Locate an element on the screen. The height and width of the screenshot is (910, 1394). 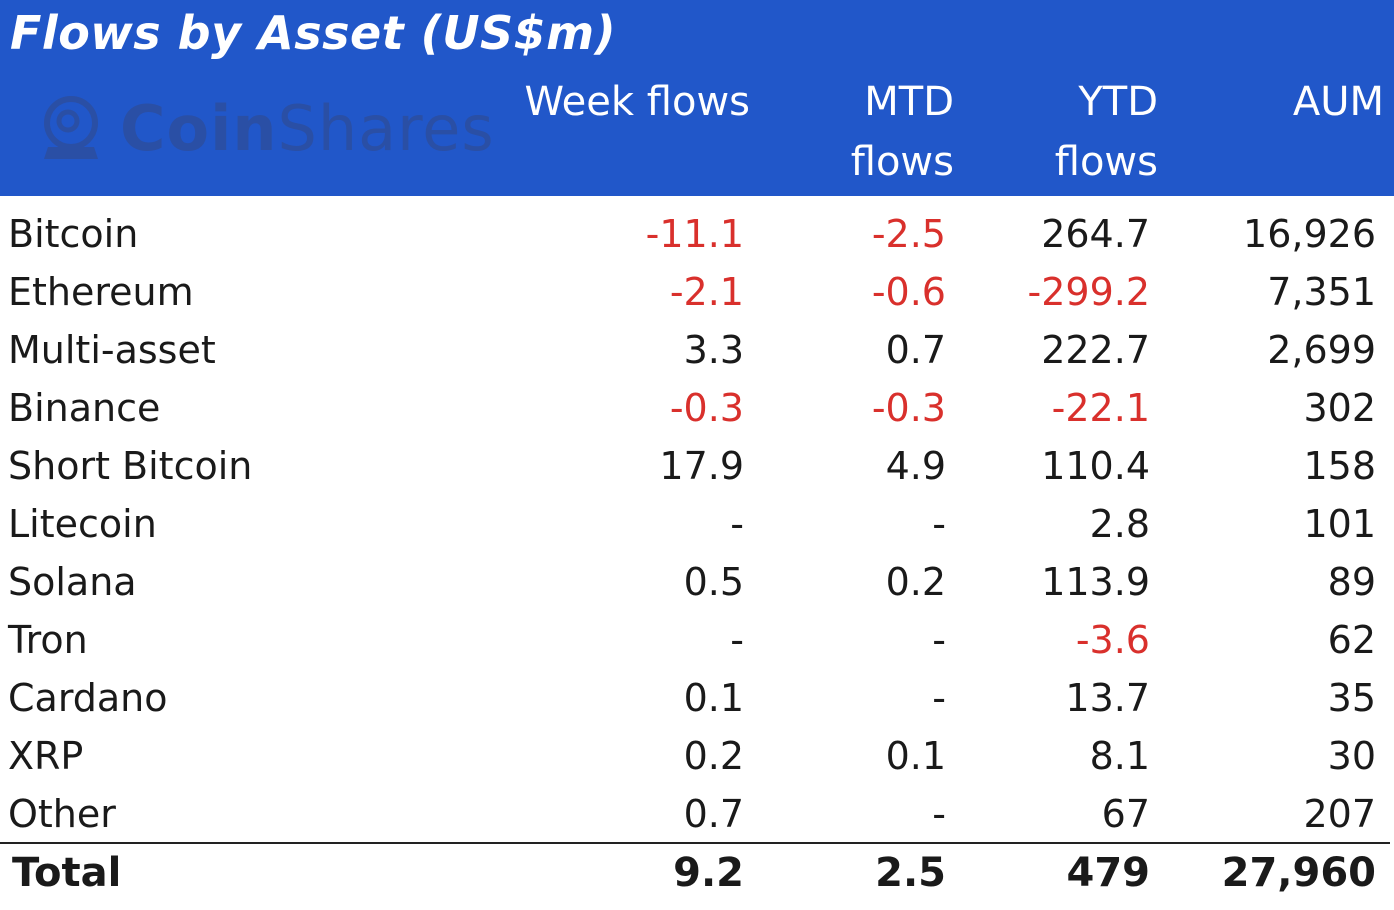
cell-aum: 16,926 is located at coordinates (1309, 234).